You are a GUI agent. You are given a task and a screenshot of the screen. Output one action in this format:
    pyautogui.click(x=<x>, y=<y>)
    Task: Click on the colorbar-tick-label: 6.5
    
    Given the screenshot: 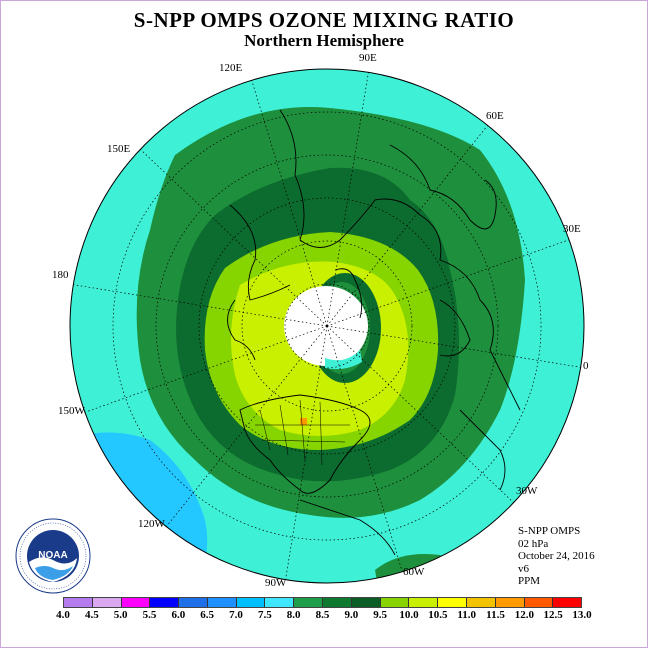 What is the action you would take?
    pyautogui.click(x=207, y=615)
    